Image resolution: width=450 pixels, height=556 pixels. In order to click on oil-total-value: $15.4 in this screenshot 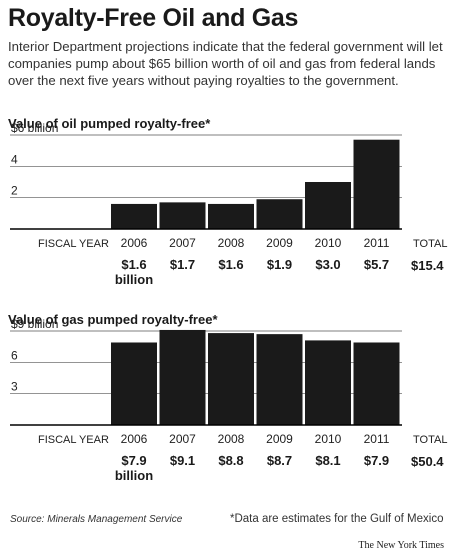, I will do `click(427, 265)`.